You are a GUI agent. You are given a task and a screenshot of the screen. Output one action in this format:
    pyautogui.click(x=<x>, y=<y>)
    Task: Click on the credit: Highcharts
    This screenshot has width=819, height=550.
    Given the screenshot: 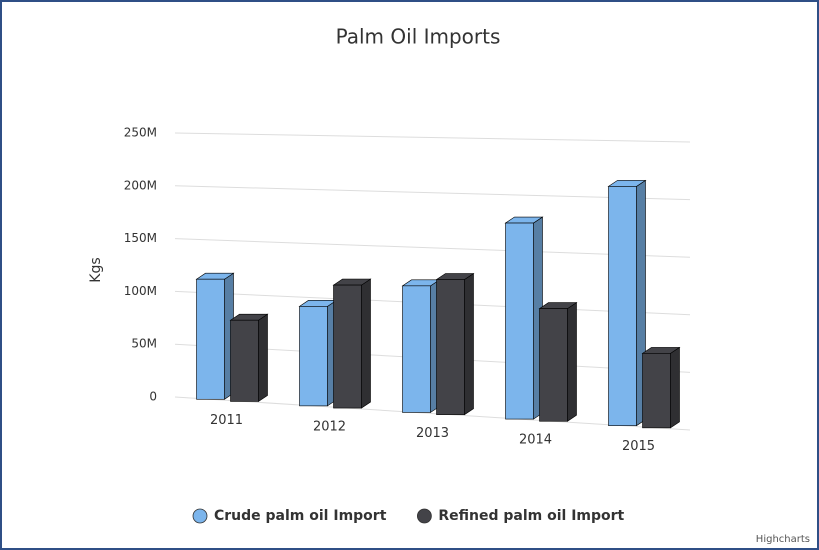 What is the action you would take?
    pyautogui.click(x=783, y=539)
    